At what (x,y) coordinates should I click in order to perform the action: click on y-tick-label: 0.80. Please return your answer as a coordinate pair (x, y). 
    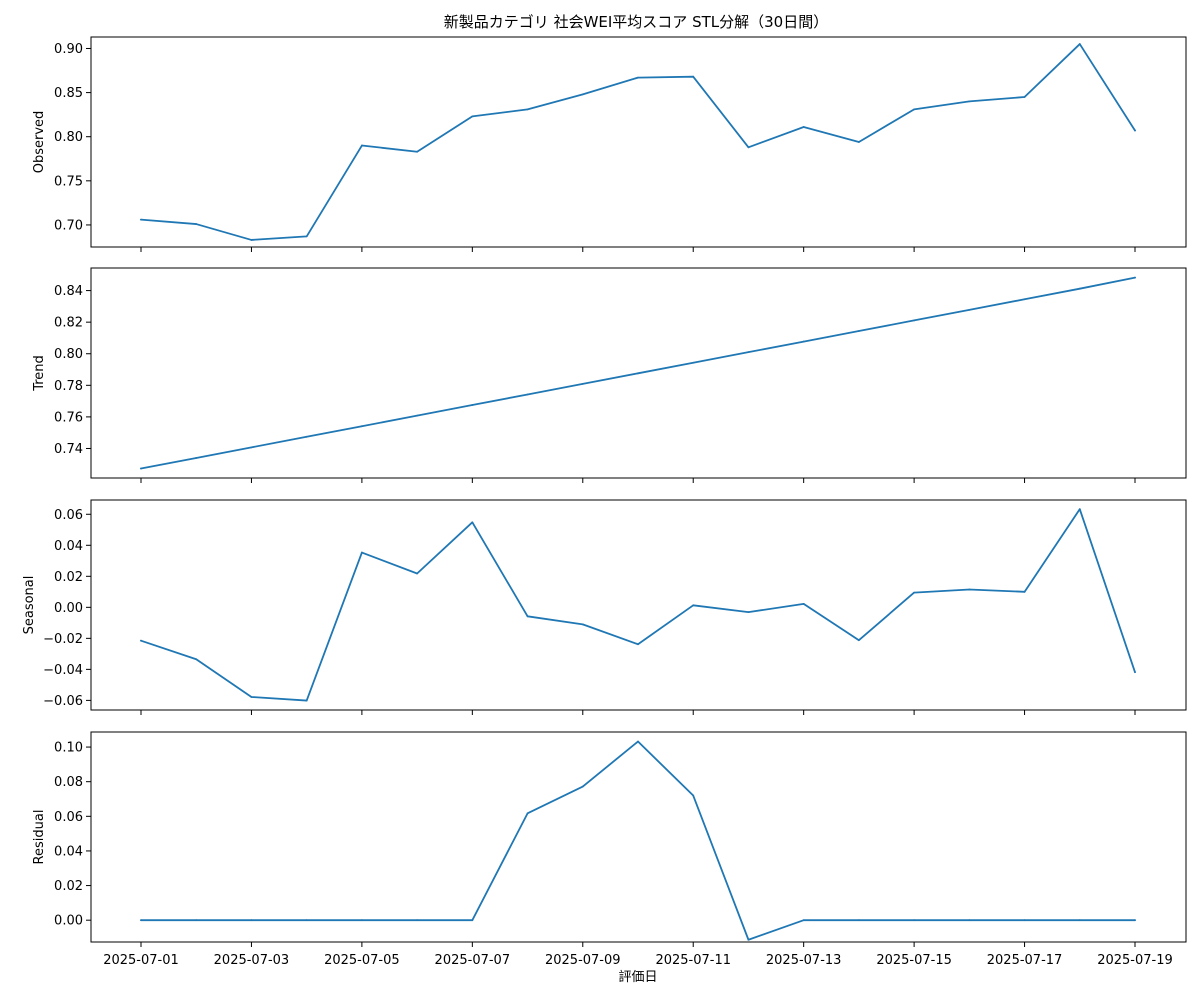
    Looking at the image, I should click on (68, 137).